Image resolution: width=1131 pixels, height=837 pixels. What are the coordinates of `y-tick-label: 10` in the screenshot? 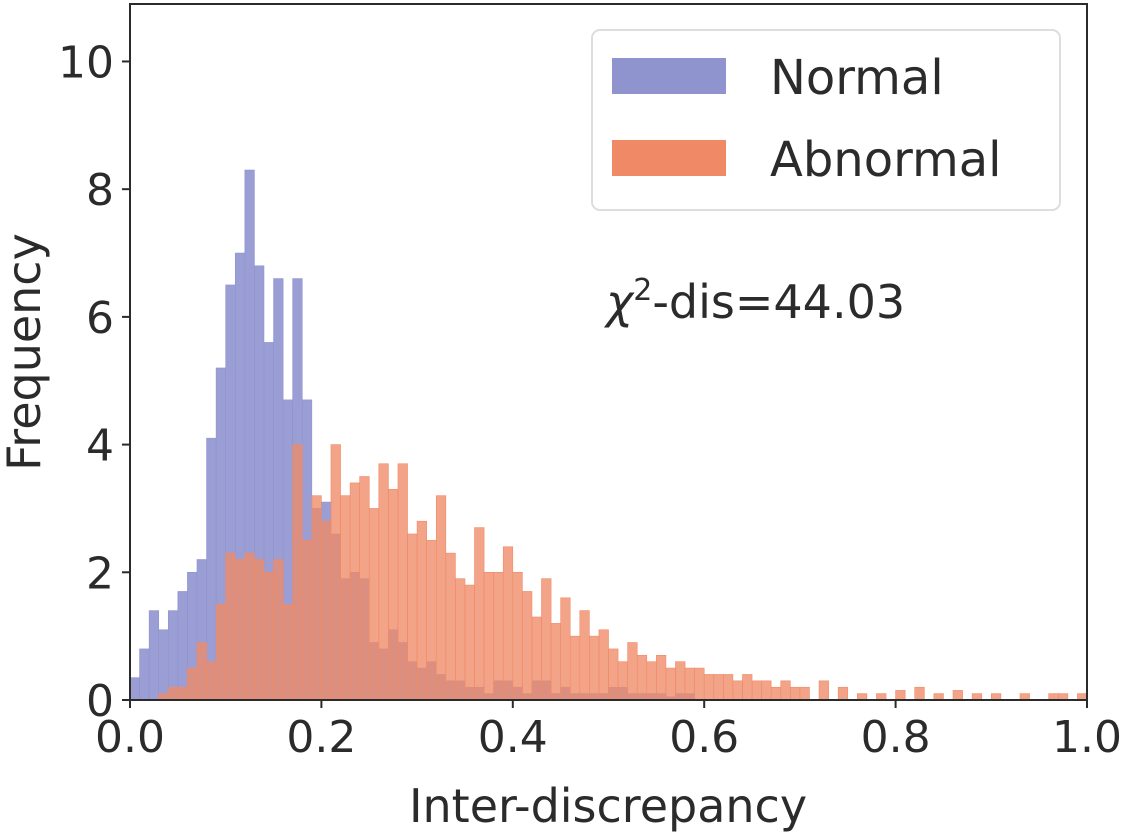 It's located at (86, 62).